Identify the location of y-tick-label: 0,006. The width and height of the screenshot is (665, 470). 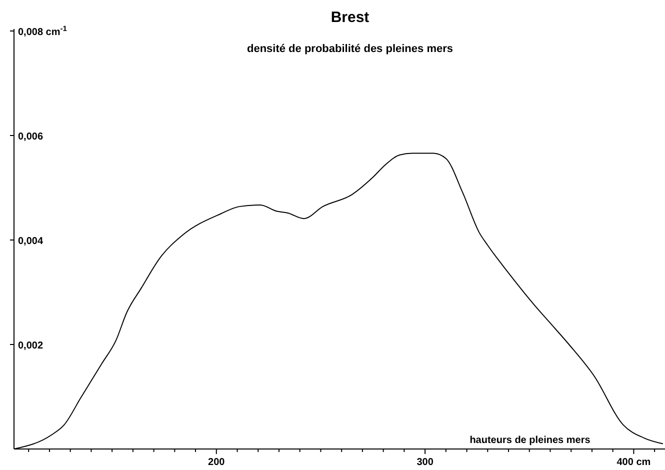
(31, 137).